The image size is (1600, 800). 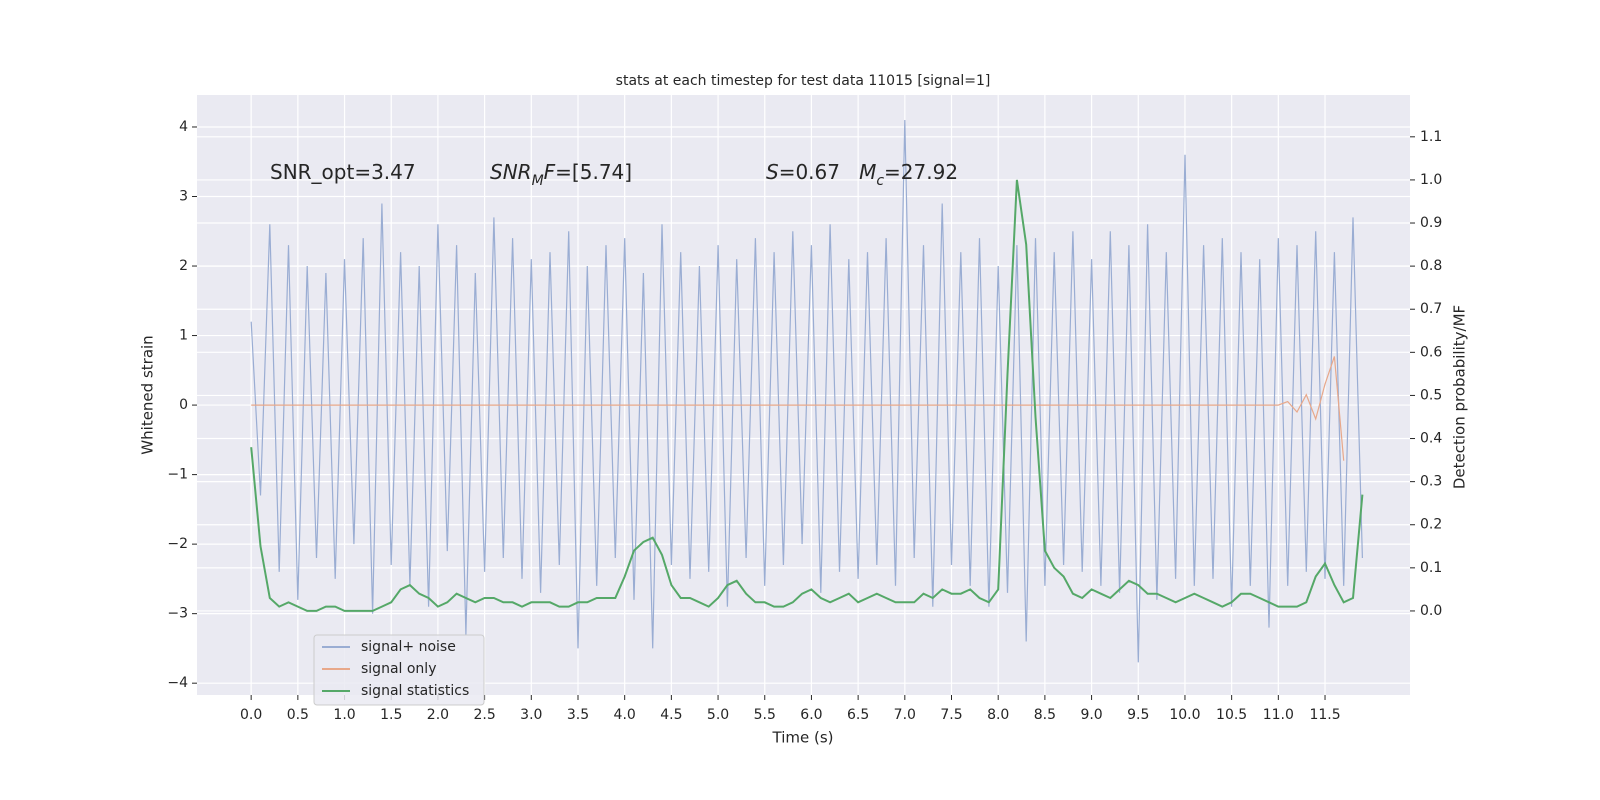 I want to click on y-tick-label: 2, so click(x=183, y=266).